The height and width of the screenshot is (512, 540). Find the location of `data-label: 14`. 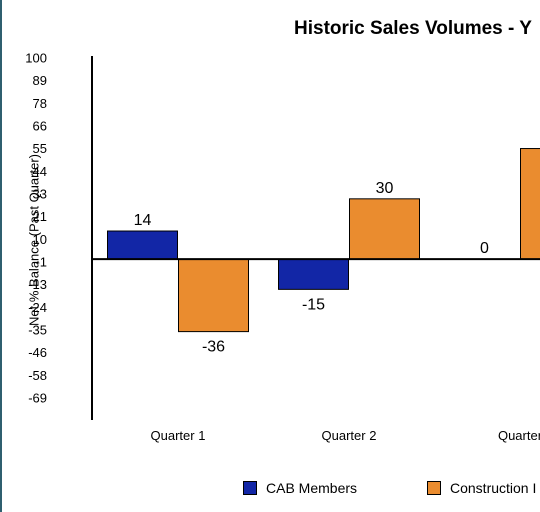

data-label: 14 is located at coordinates (143, 220).